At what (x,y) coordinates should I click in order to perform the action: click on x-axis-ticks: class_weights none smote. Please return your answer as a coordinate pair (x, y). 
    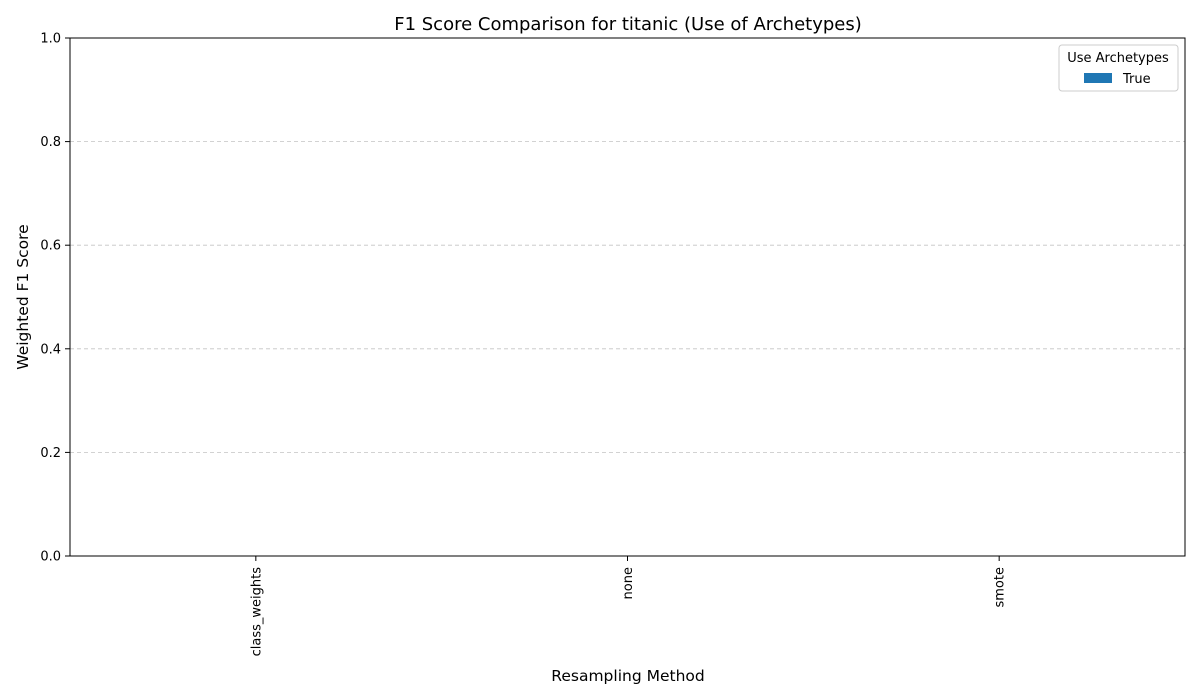
    Looking at the image, I should click on (628, 606).